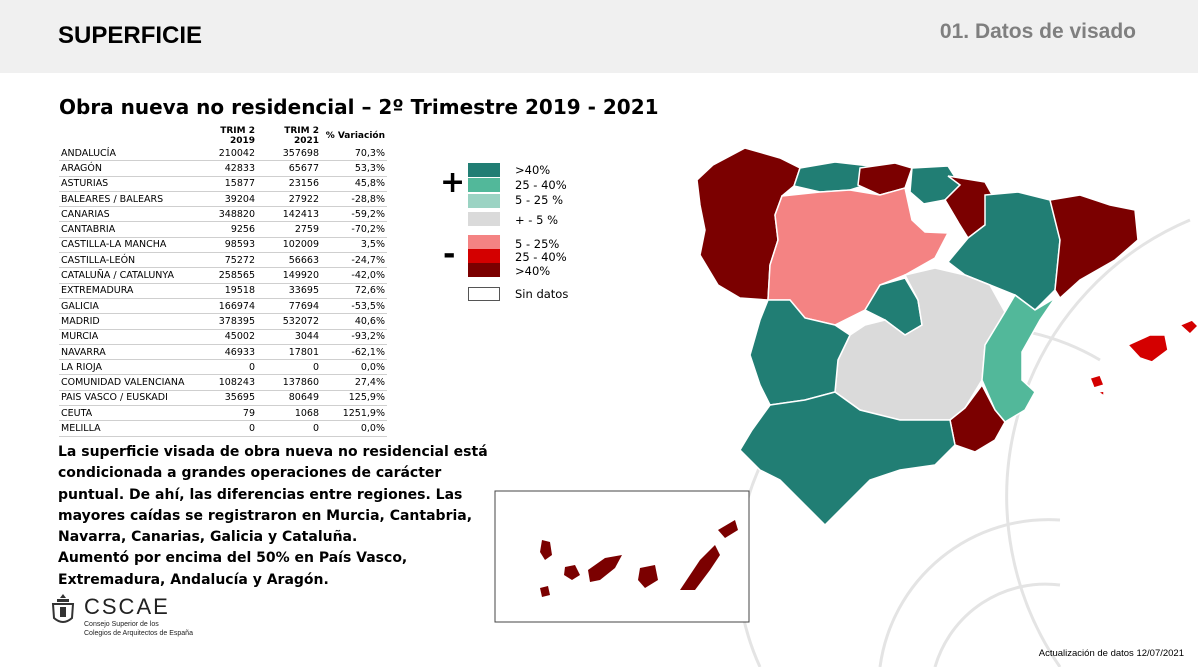  I want to click on value-cell: 79, so click(225, 413).